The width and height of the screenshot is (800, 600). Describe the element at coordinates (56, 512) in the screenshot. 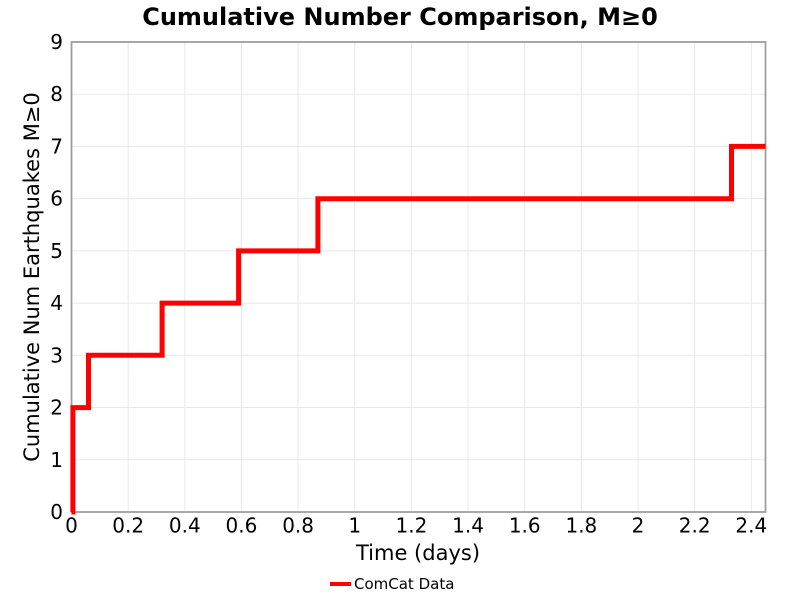

I see `y-tick-label: 0` at that location.